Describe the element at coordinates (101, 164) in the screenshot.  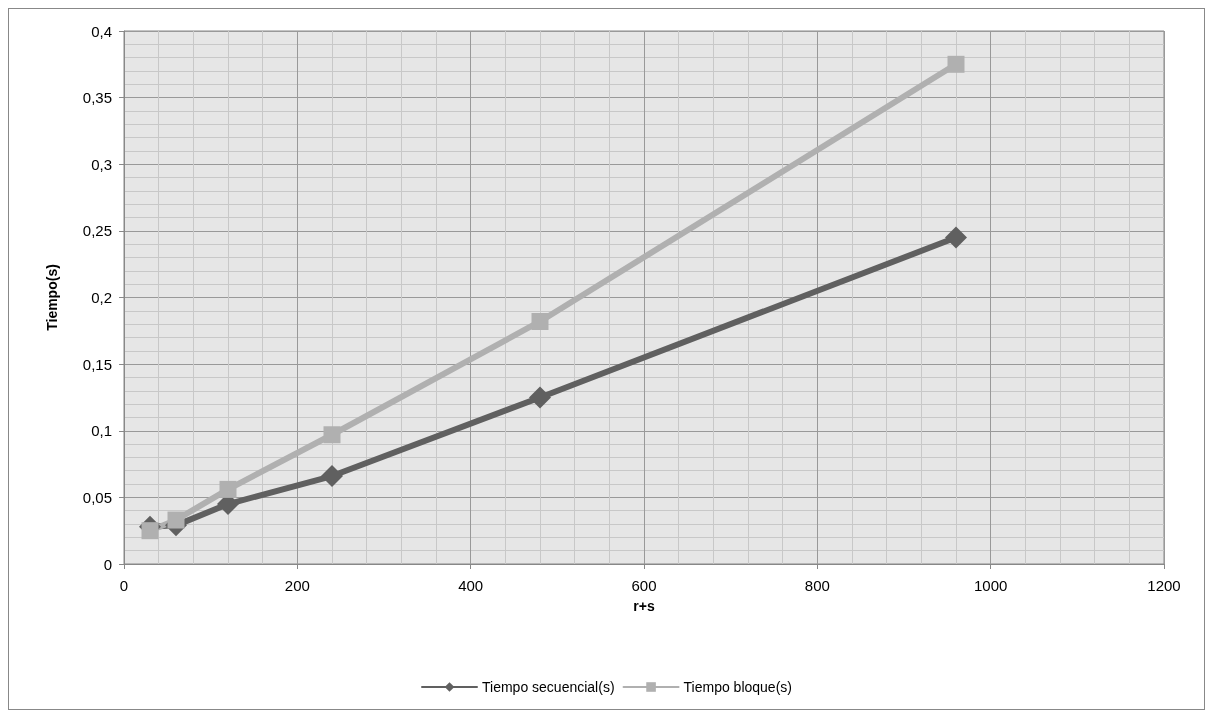
I see `y-tick-label: 0,3` at that location.